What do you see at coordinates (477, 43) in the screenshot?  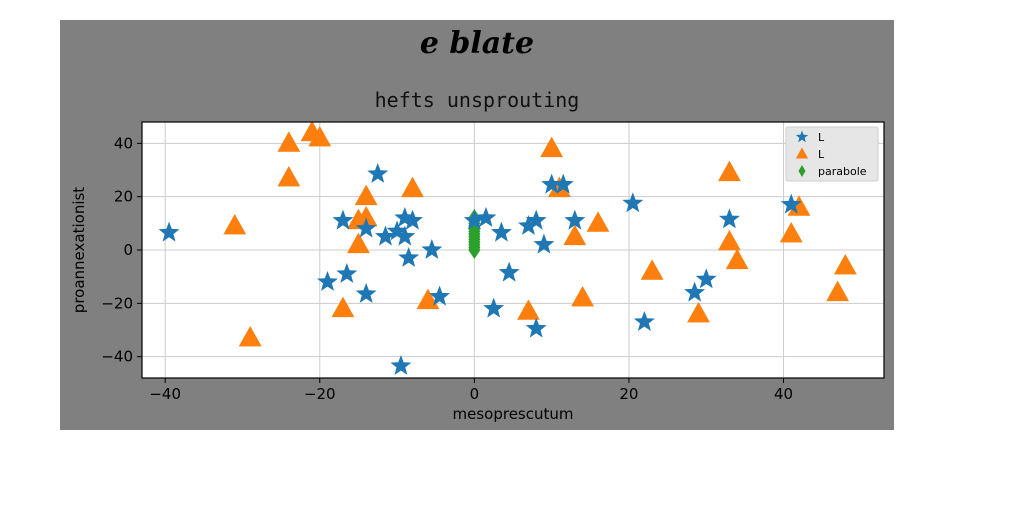 I see `figure-suptitle: e blate` at bounding box center [477, 43].